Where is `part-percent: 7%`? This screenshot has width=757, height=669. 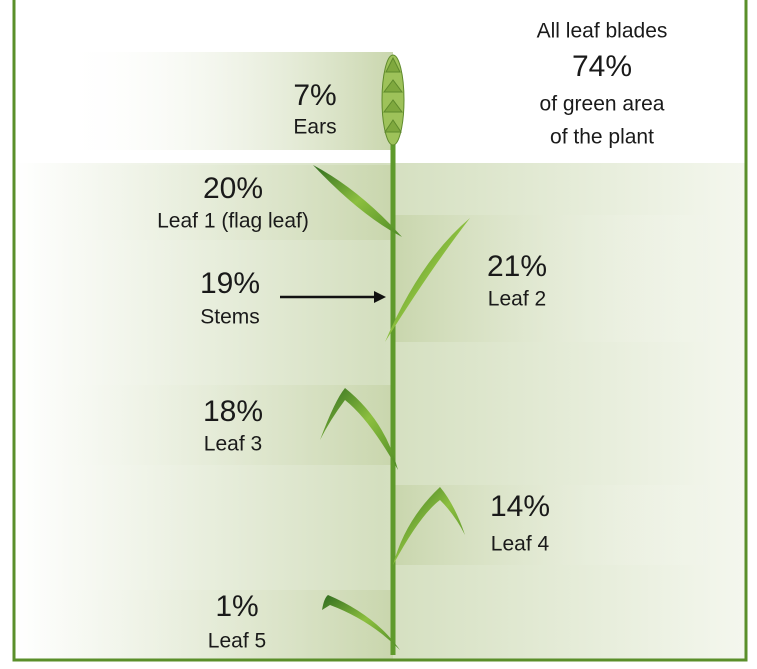
part-percent: 7% is located at coordinates (314, 95).